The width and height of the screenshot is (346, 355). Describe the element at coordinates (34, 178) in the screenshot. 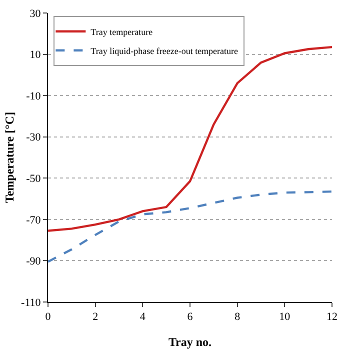

I see `y-tick-label: -50` at that location.